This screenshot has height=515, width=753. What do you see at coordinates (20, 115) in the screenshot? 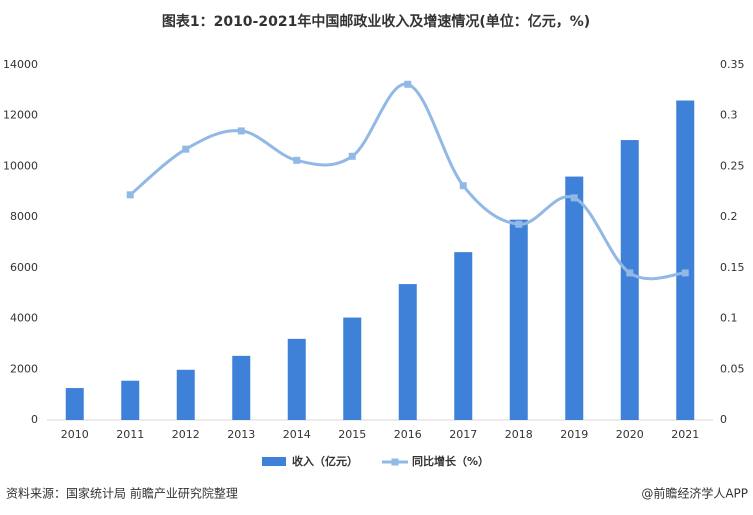
I see `y-tick-label: 12000` at bounding box center [20, 115].